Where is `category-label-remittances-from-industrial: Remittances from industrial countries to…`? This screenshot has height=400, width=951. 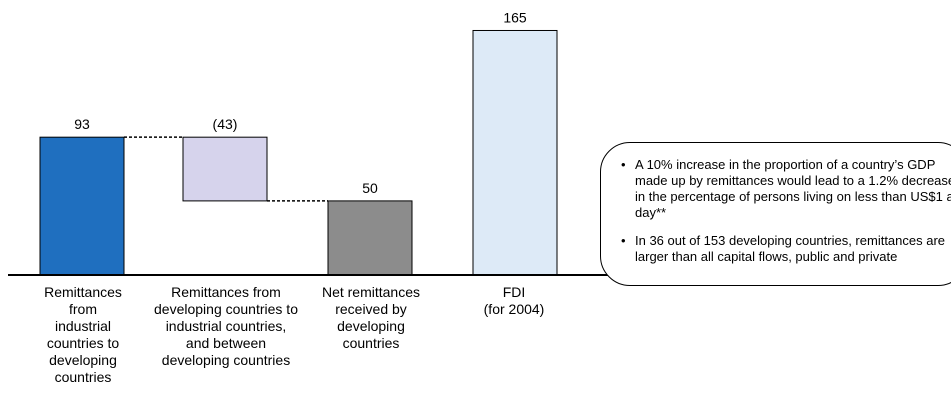
category-label-remittances-from-industrial: Remittances from industrial countries to… is located at coordinates (83, 334).